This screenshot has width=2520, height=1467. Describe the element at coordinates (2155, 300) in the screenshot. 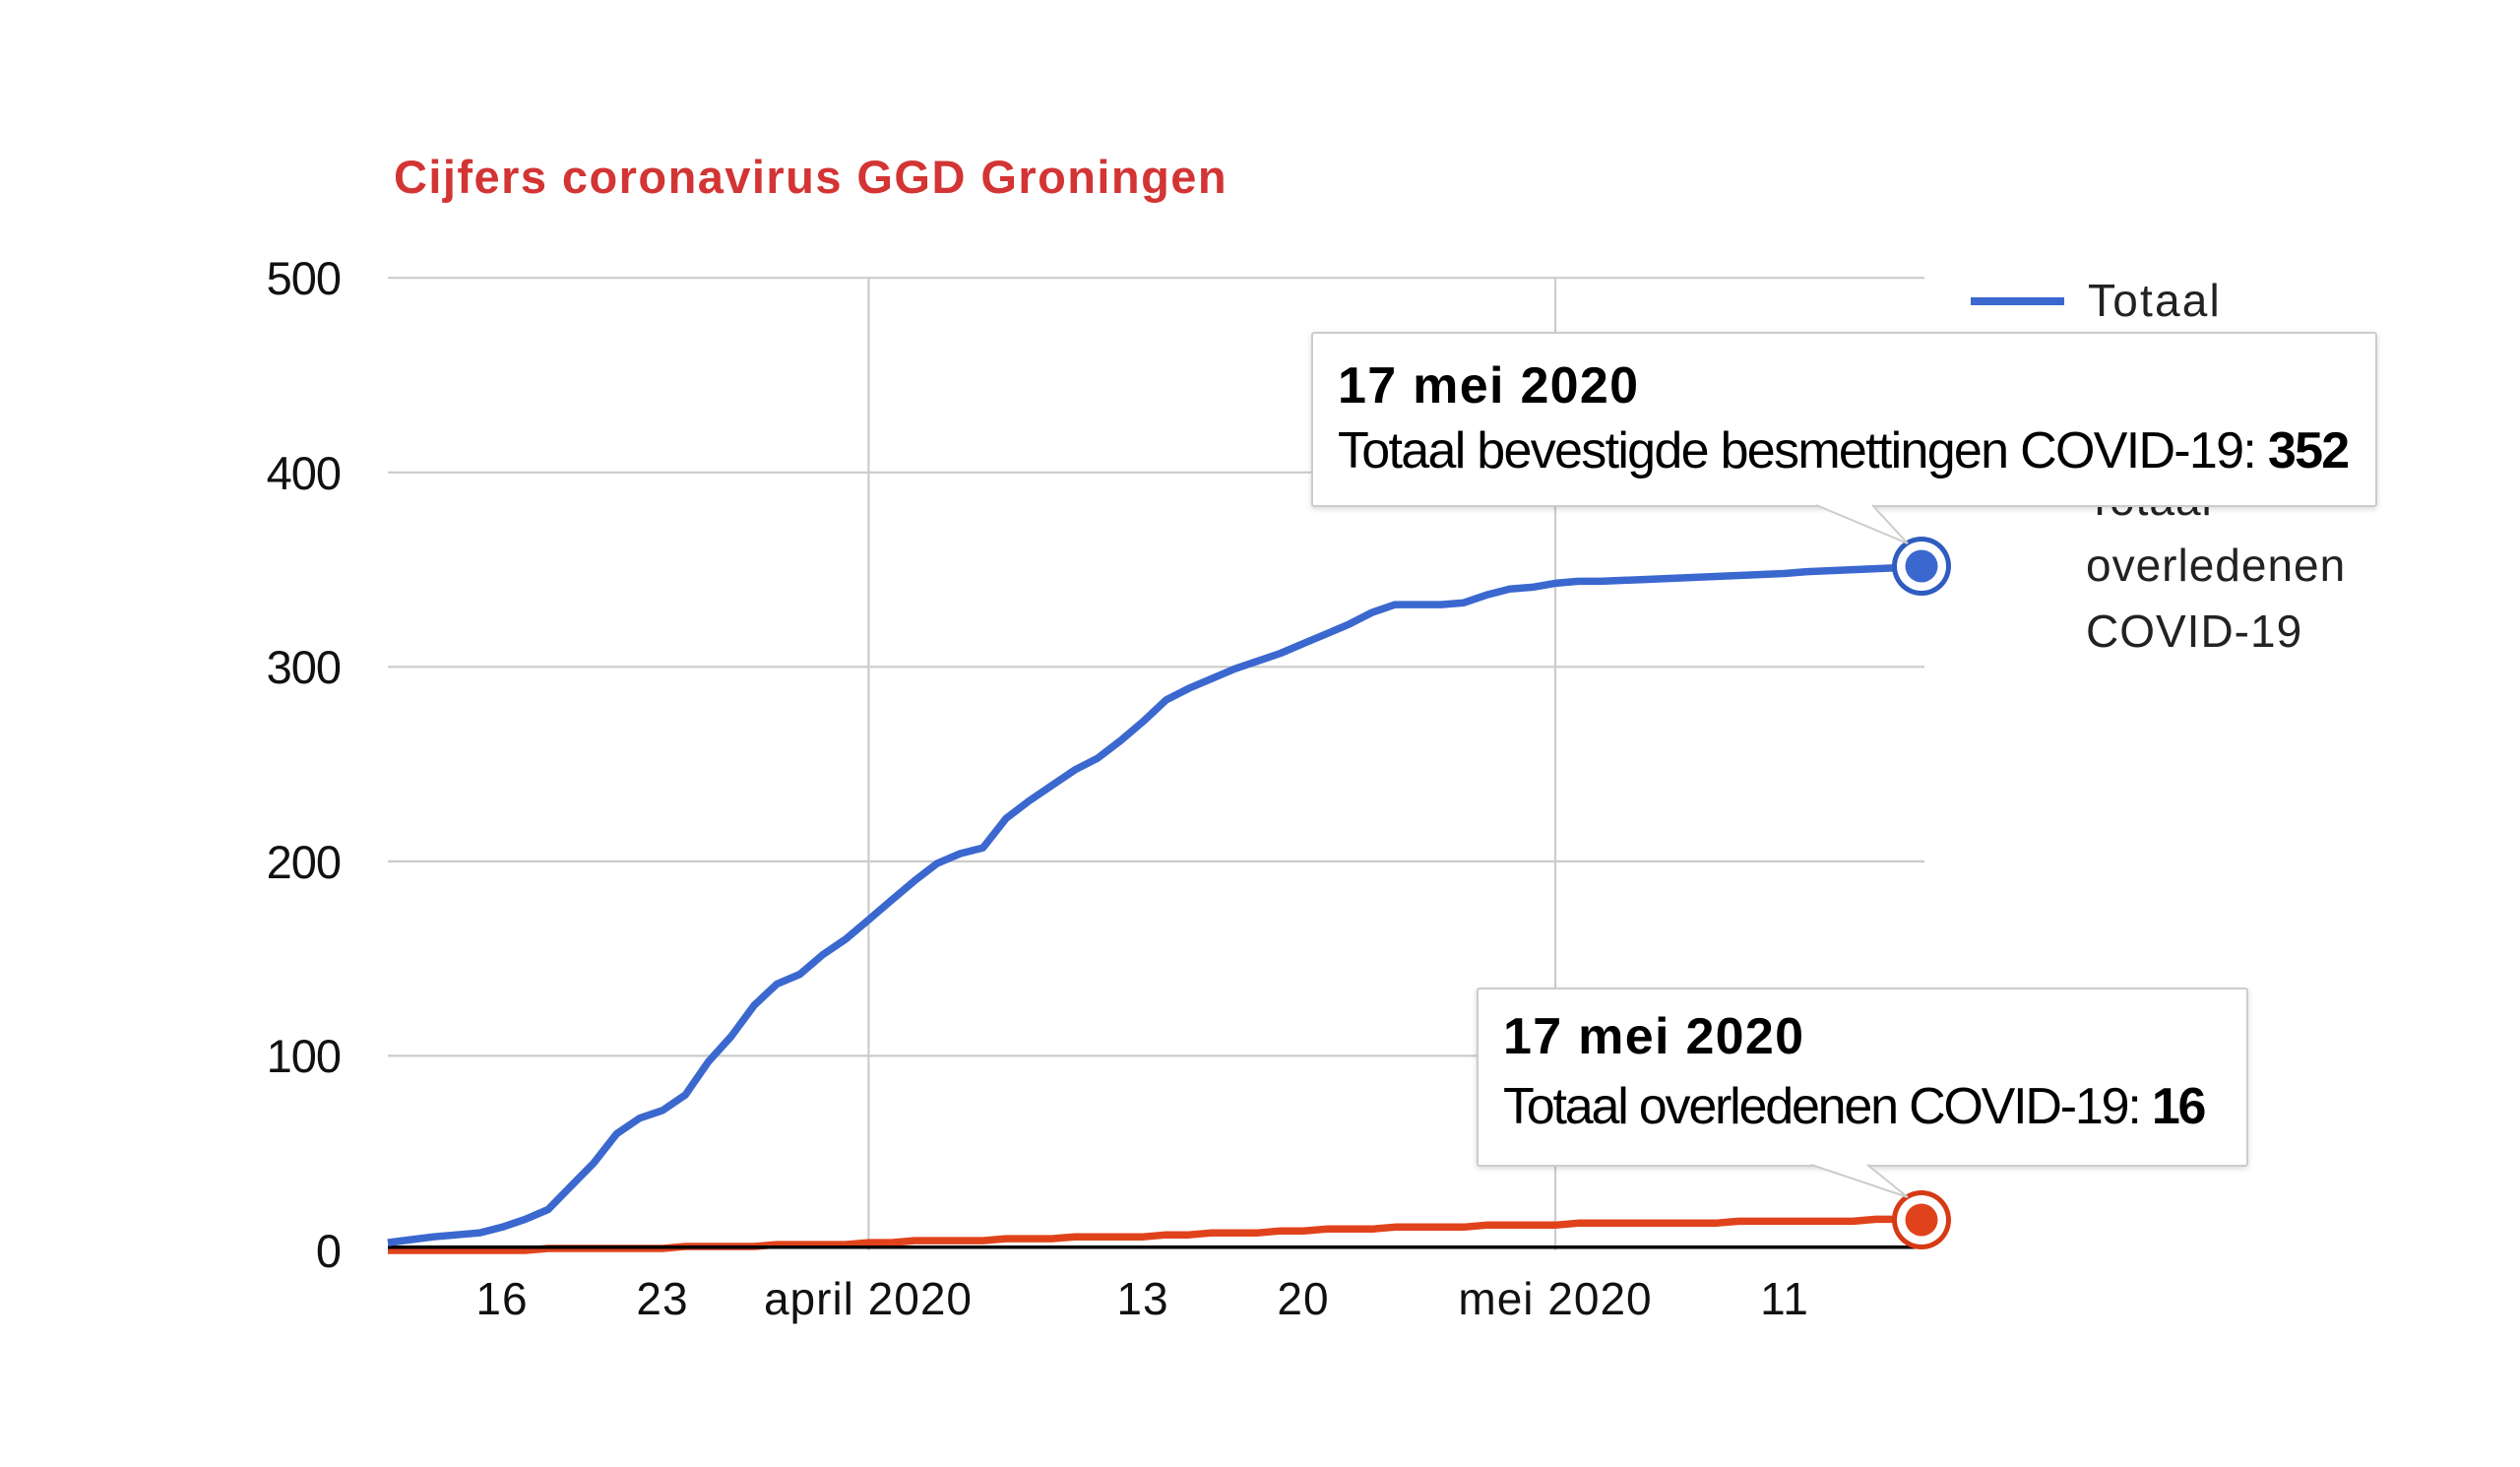

I see `svg-text: Totaal` at that location.